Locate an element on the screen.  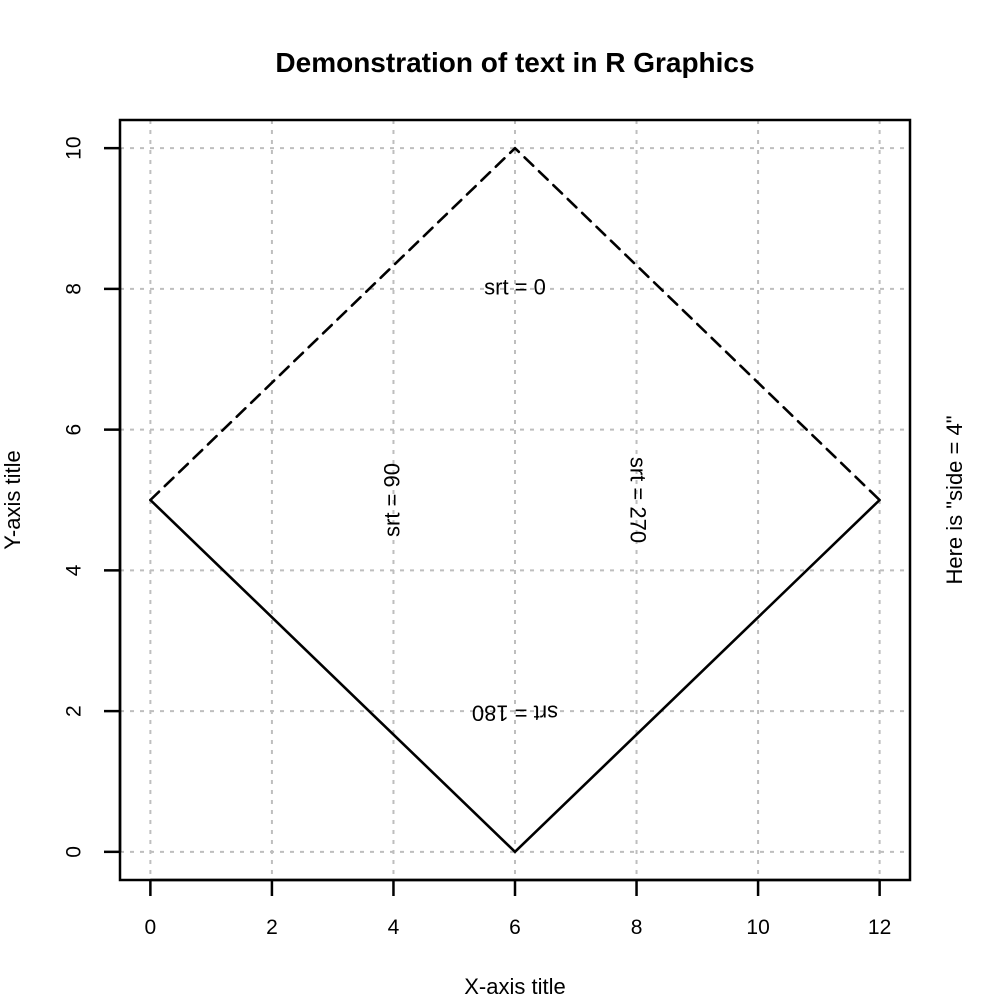
annotation-srt-90: srt = 90 is located at coordinates (391, 500).